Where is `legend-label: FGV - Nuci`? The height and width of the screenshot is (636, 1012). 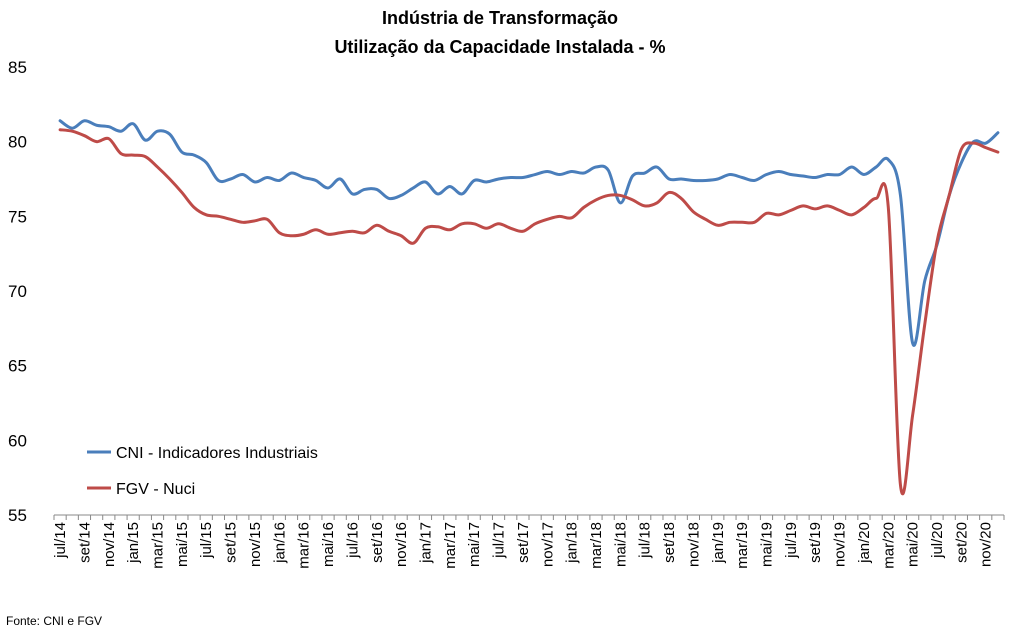 legend-label: FGV - Nuci is located at coordinates (155, 489).